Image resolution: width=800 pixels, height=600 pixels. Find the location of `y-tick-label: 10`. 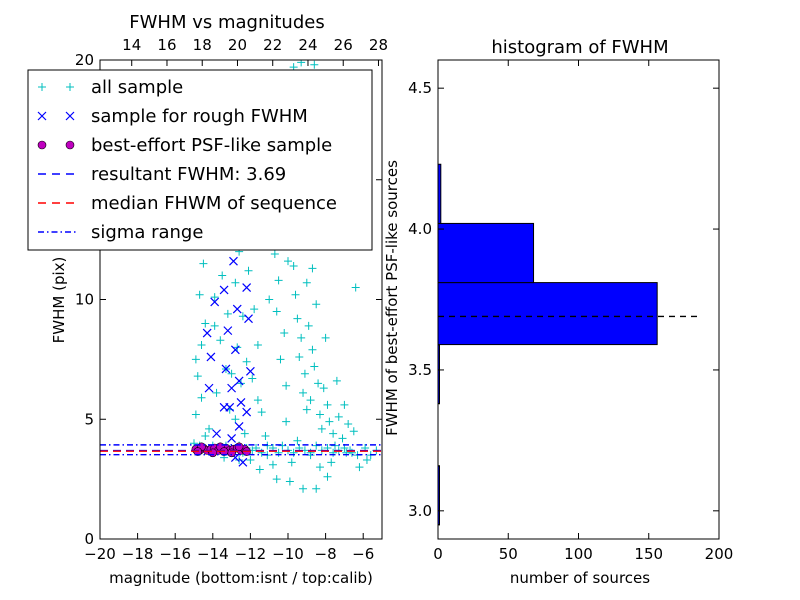

y-tick-label: 10 is located at coordinates (84, 300).